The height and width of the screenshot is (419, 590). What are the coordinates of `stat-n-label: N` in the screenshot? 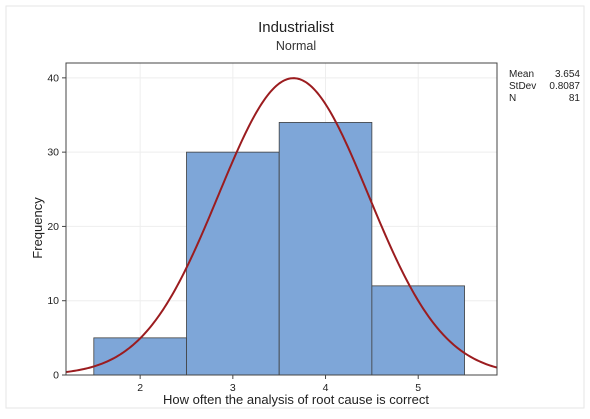 It's located at (512, 98).